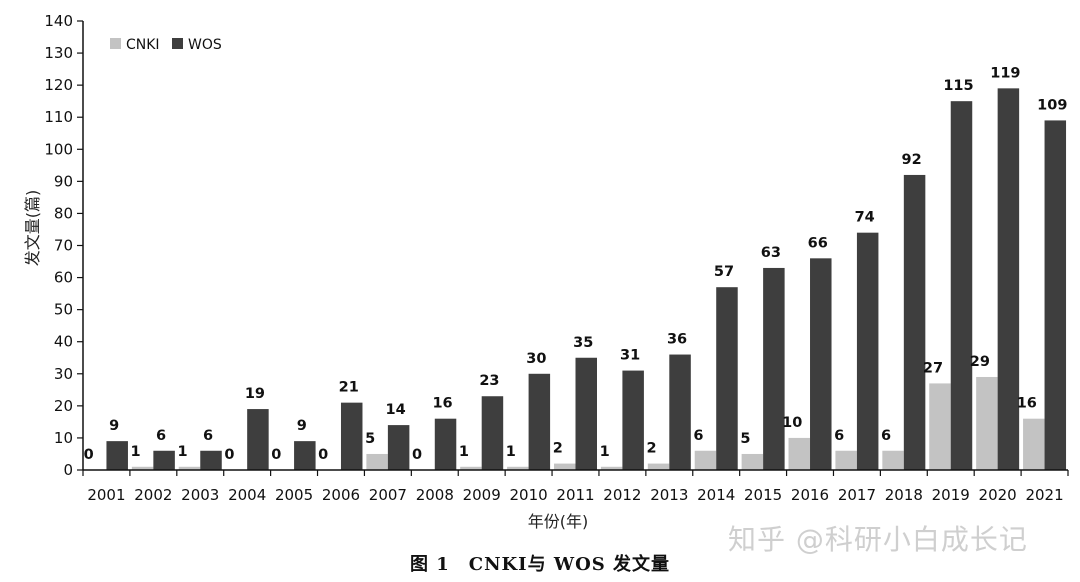 Image resolution: width=1080 pixels, height=582 pixels. I want to click on y-tick-label: 140, so click(58, 21).